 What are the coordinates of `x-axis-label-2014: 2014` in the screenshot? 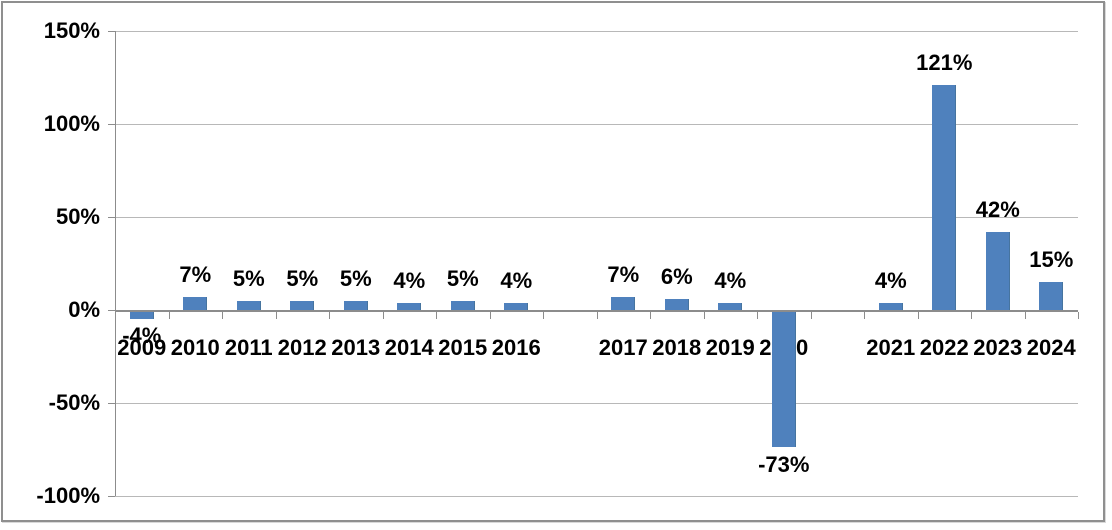 It's located at (409, 347).